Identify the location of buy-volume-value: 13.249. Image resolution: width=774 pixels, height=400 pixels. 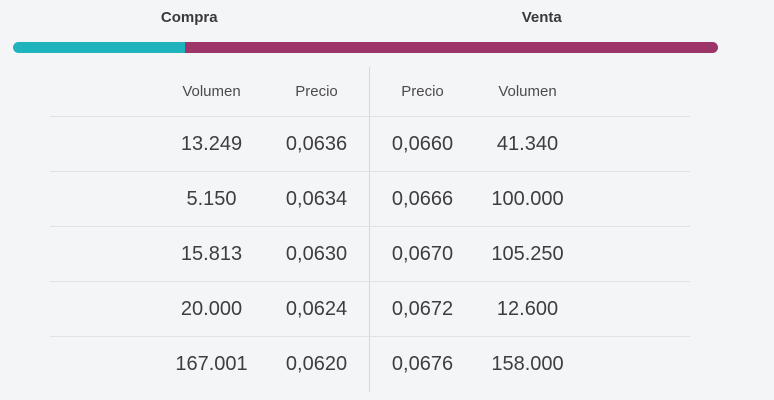
(211, 143).